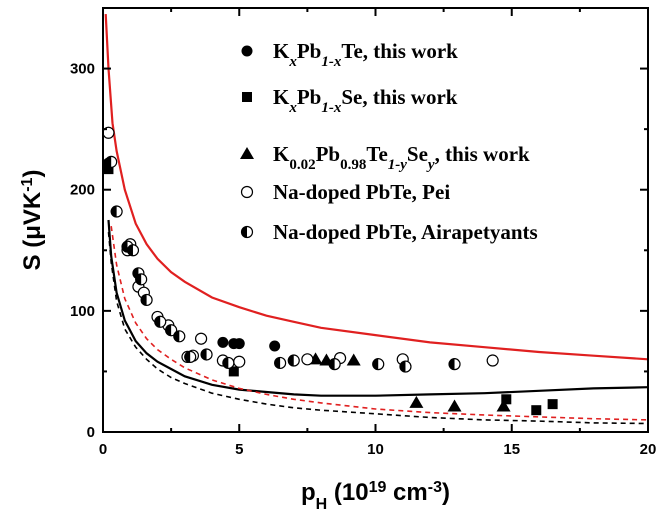 The image size is (659, 518). What do you see at coordinates (435, 487) in the screenshot?
I see `x-axis-title-exp2: -3` at bounding box center [435, 487].